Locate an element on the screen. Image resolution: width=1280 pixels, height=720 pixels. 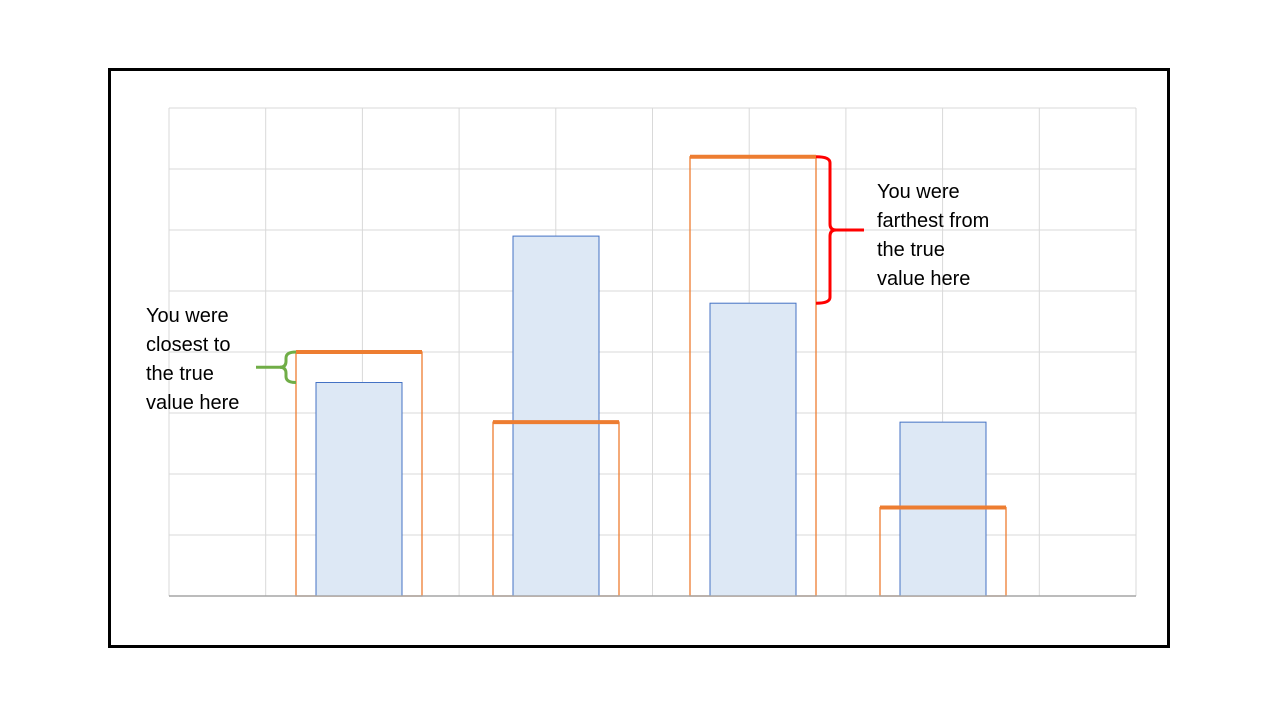
closest-annotation-line: You were is located at coordinates (187, 316).